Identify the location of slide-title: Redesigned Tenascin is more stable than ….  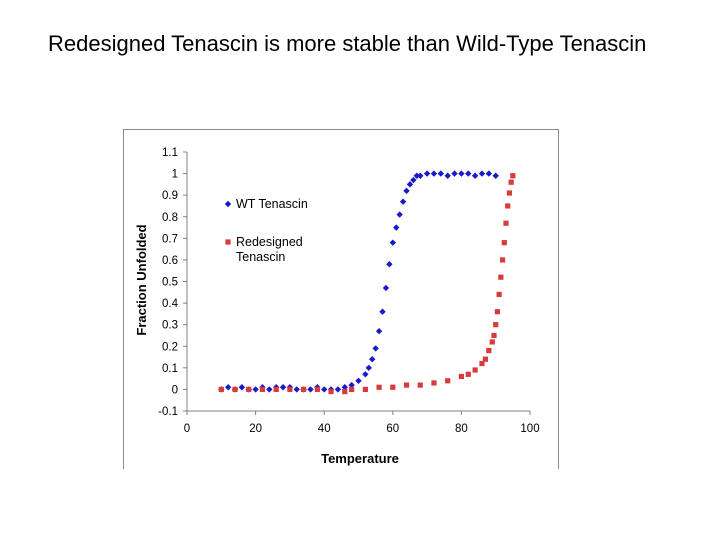
(347, 43).